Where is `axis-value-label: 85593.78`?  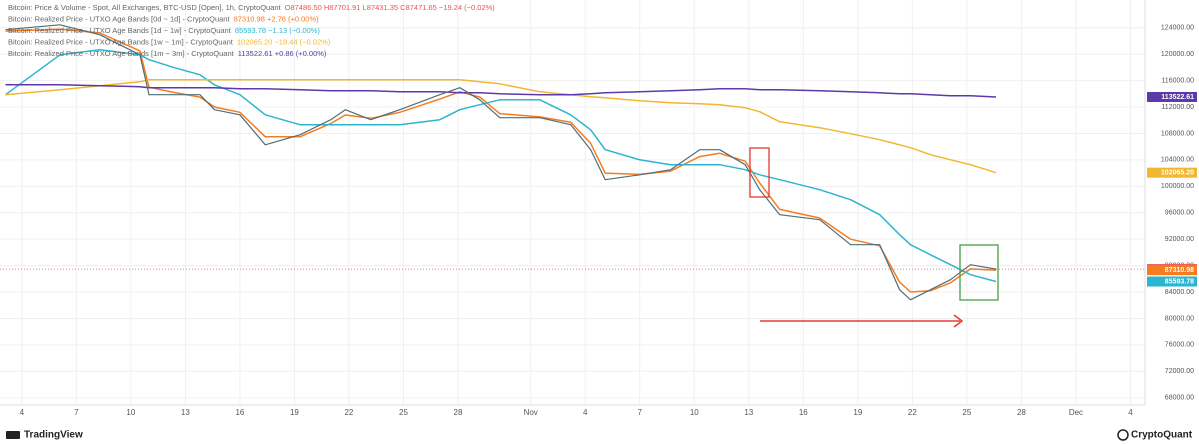 axis-value-label: 85593.78 is located at coordinates (1179, 281).